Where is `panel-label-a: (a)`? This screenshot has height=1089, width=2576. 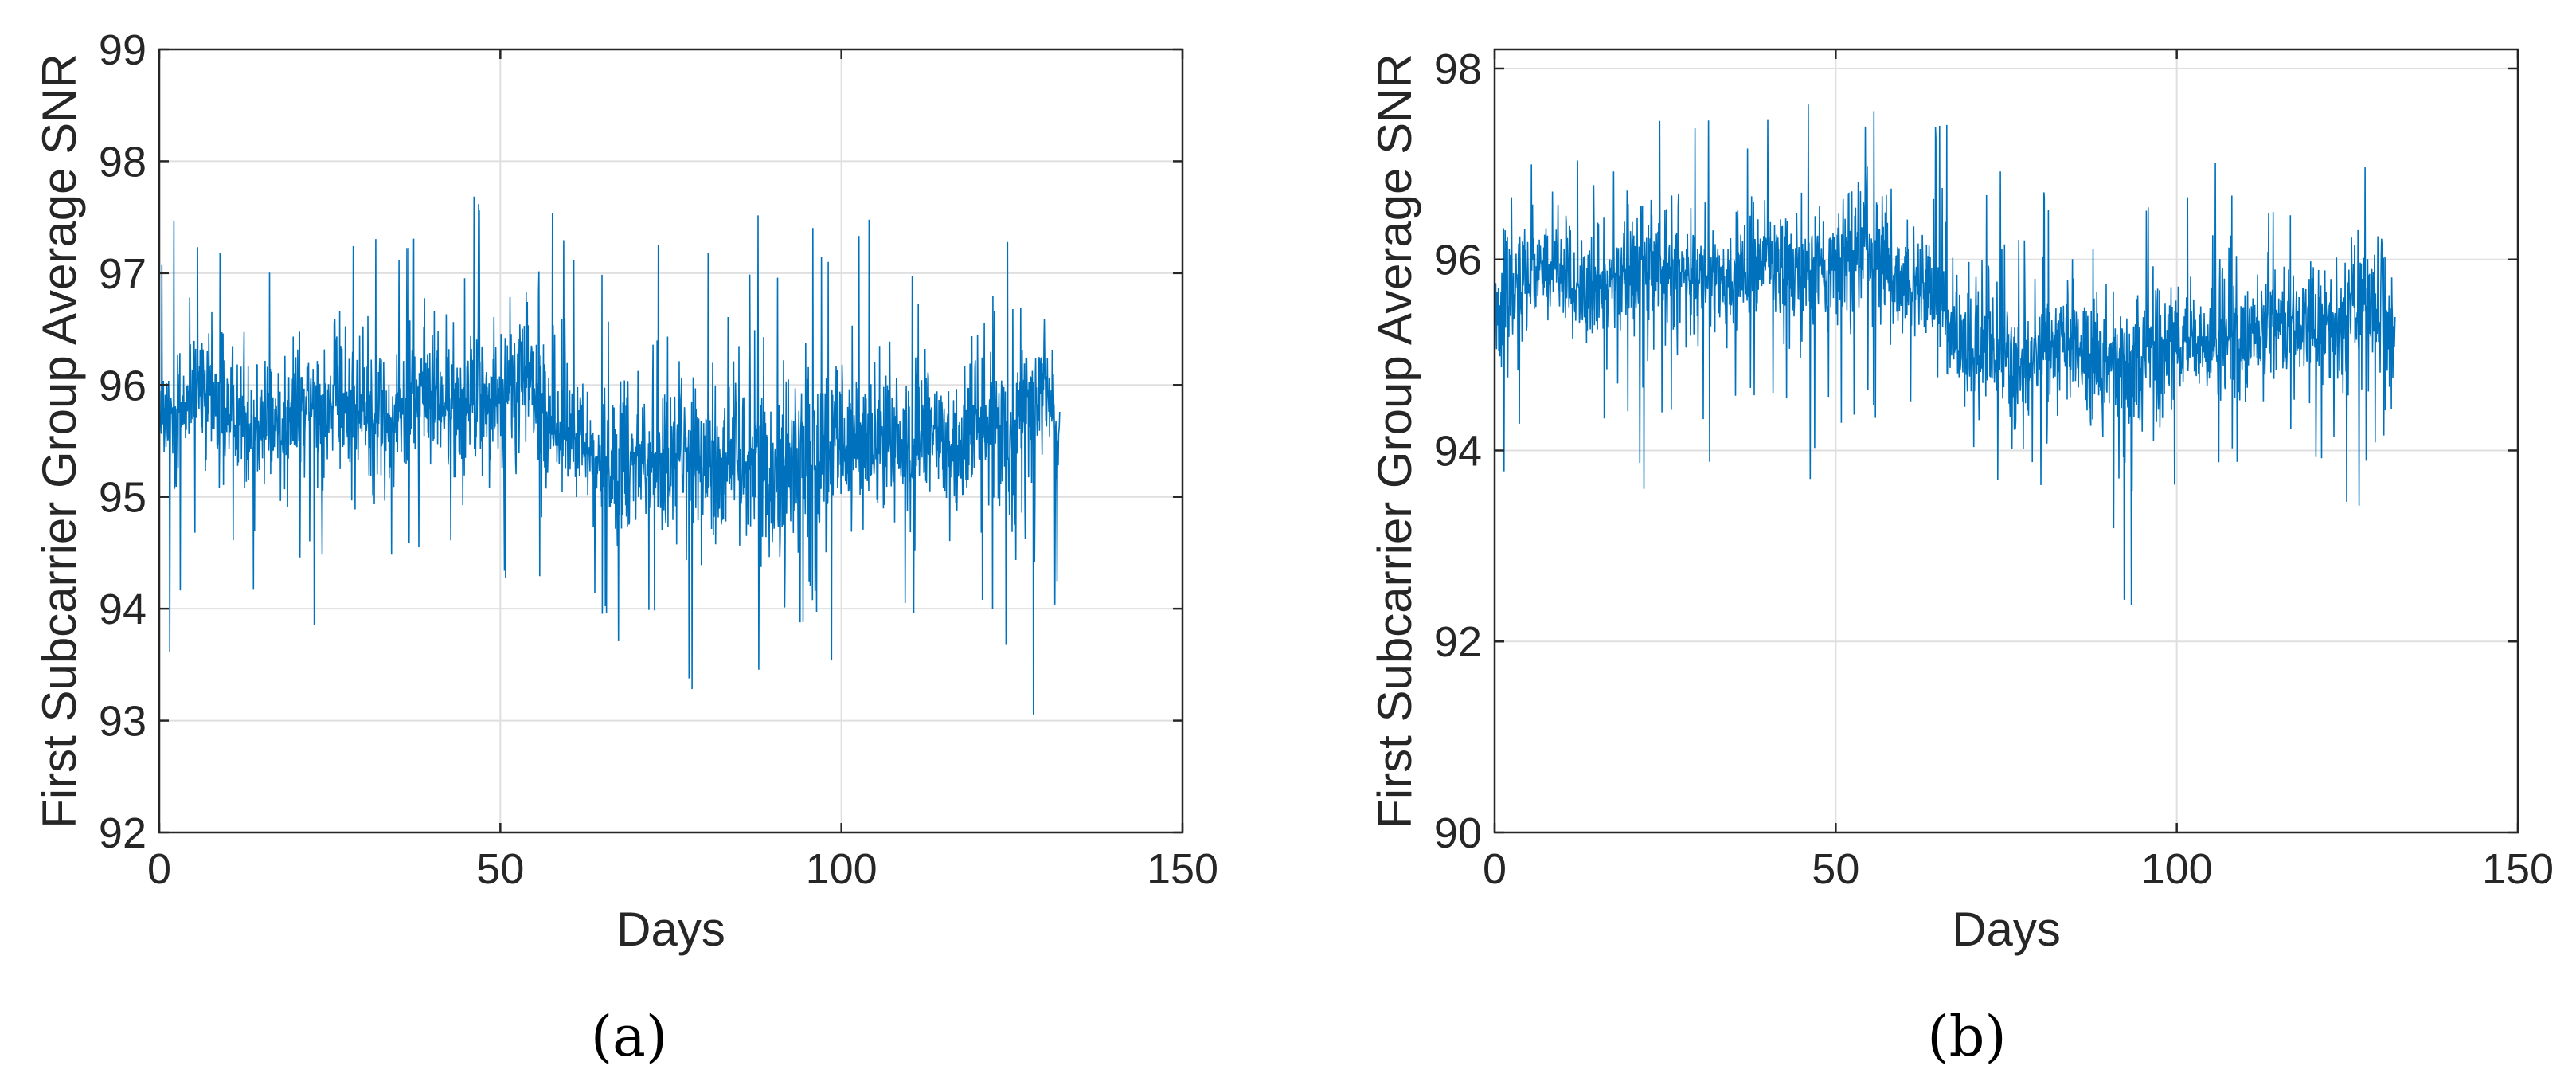
panel-label-a: (a) is located at coordinates (629, 1036).